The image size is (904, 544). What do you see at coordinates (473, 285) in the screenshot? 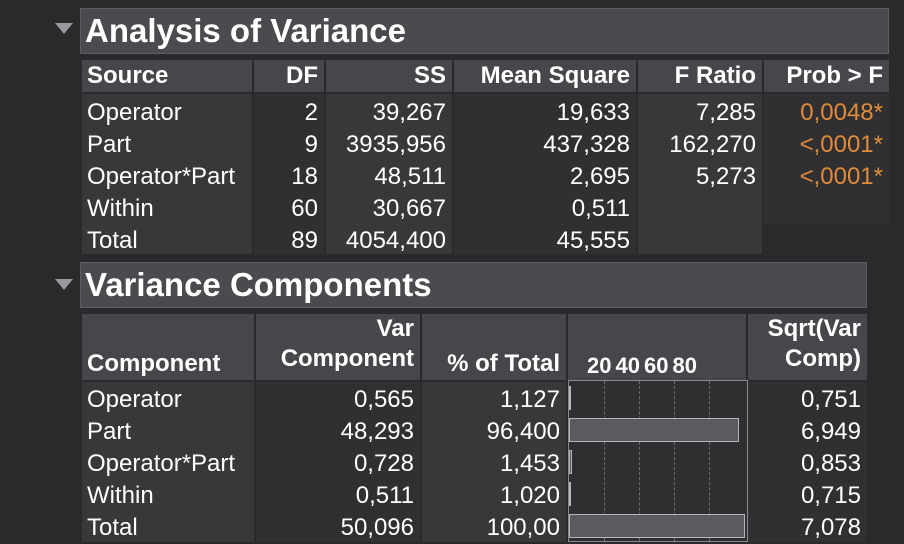
I see `variance-components-section-header: Variance Components` at bounding box center [473, 285].